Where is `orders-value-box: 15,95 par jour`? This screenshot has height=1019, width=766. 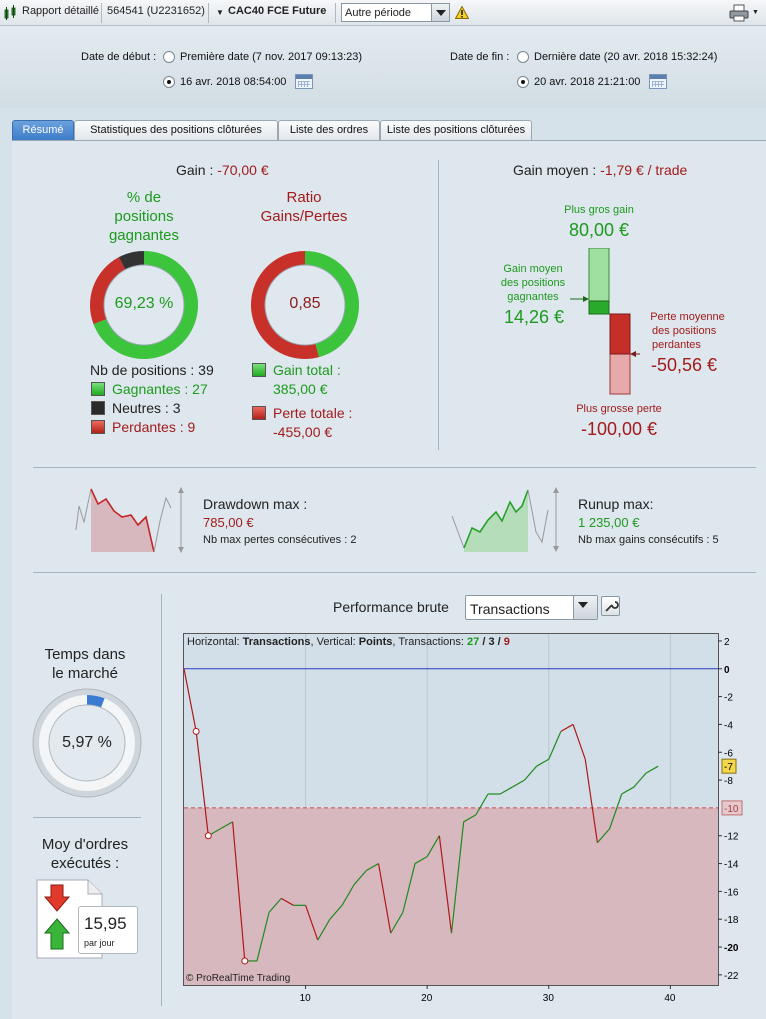
orders-value-box: 15,95 par jour is located at coordinates (108, 930).